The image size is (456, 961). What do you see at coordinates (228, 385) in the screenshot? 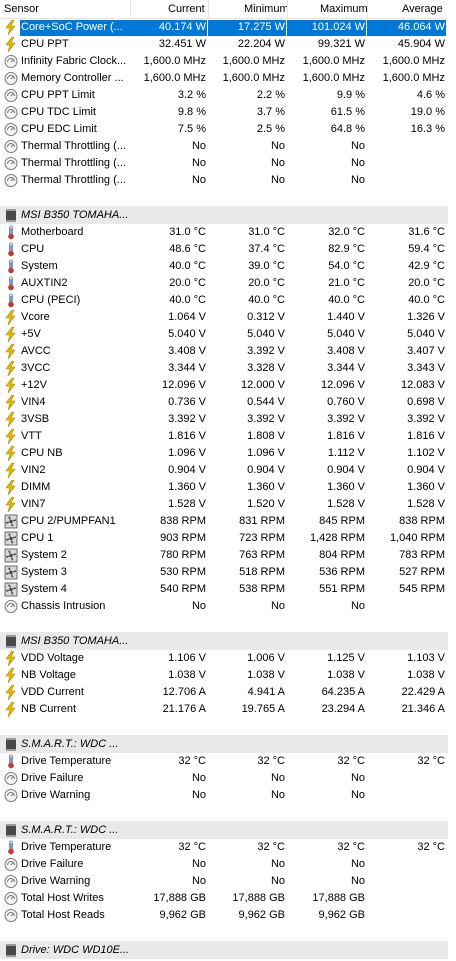
I see `sensor-row: +12V 12.096 V 12.000 V 12.096 V 12.083 V` at bounding box center [228, 385].